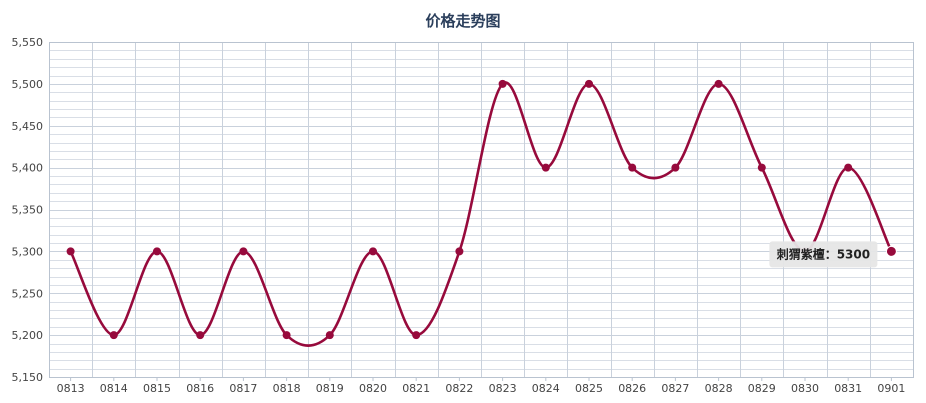 The image size is (926, 403). I want to click on x-tick-label: 0828, so click(719, 388).